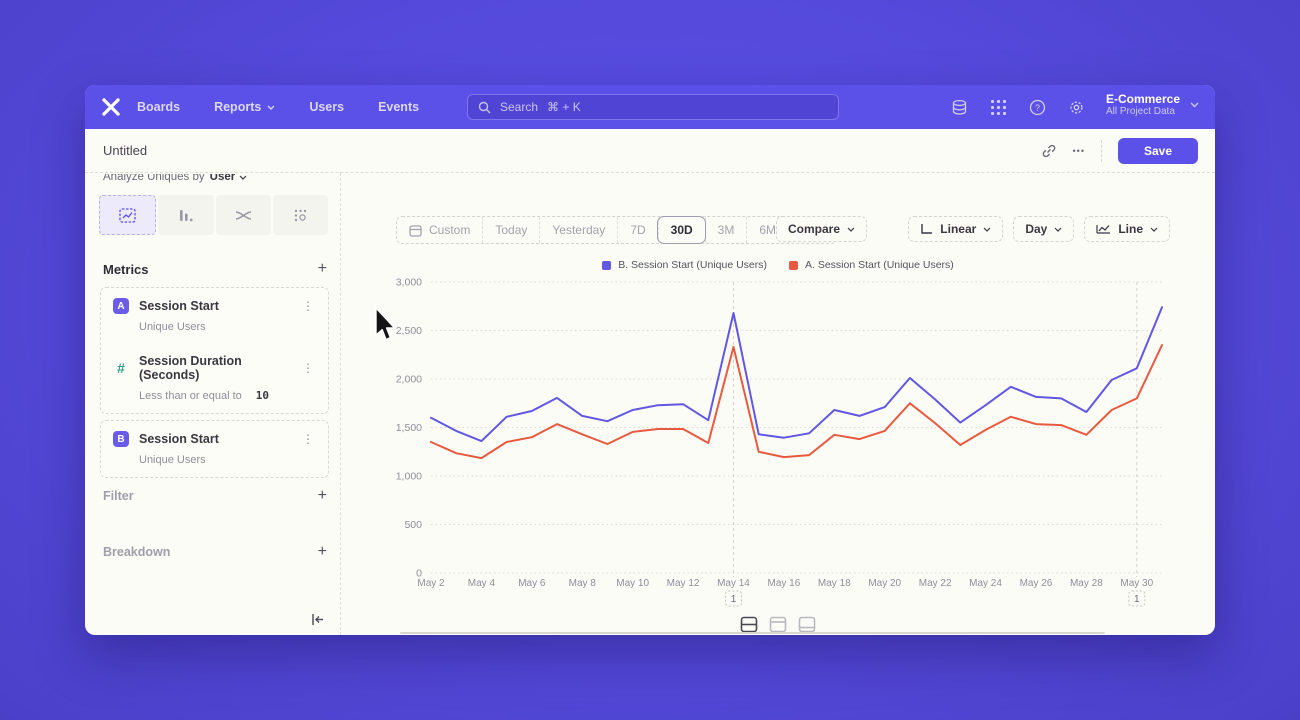 The image size is (1300, 720). I want to click on project-switcher: E-Commerce All Project Data, so click(1152, 105).